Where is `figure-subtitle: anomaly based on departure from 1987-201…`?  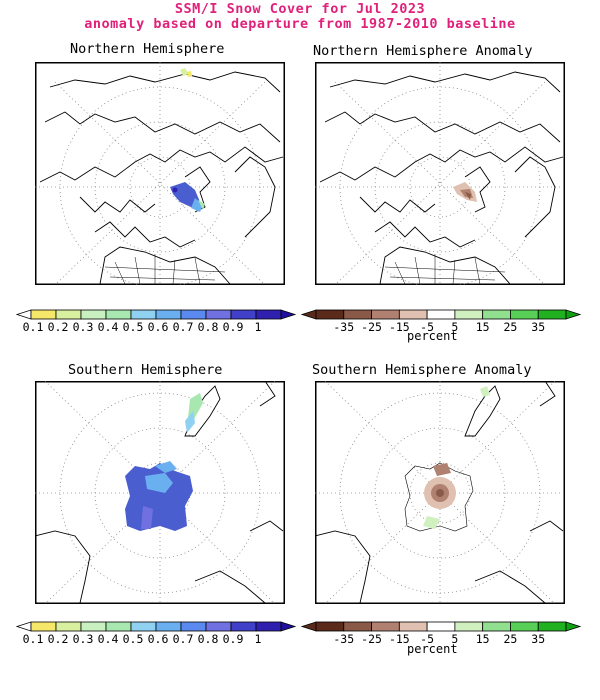
figure-subtitle: anomaly based on departure from 1987-201… is located at coordinates (300, 24).